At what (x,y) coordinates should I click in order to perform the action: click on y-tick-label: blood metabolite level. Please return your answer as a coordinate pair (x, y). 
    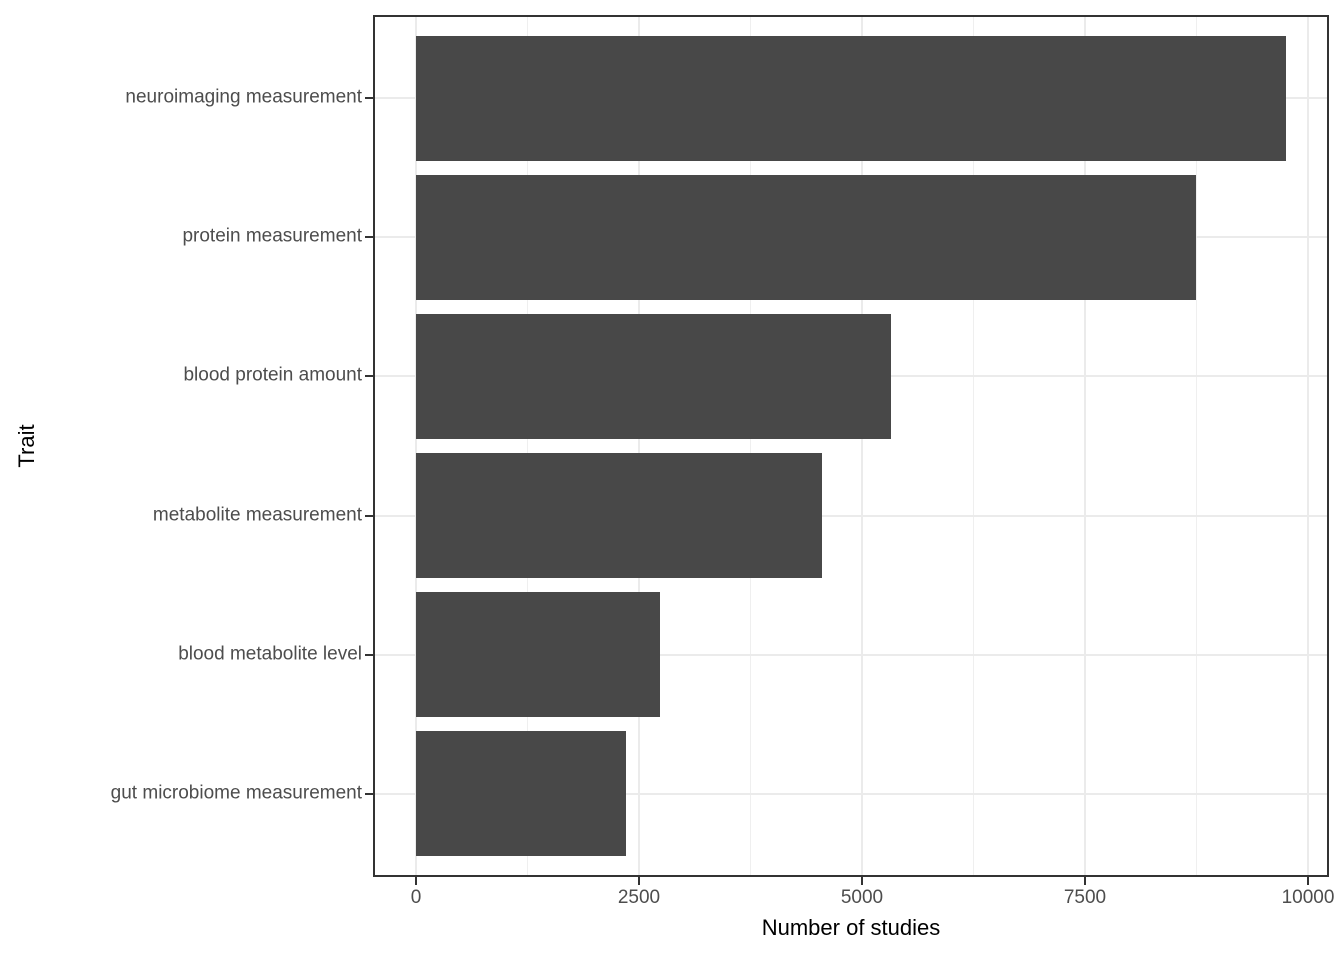
    Looking at the image, I should click on (270, 654).